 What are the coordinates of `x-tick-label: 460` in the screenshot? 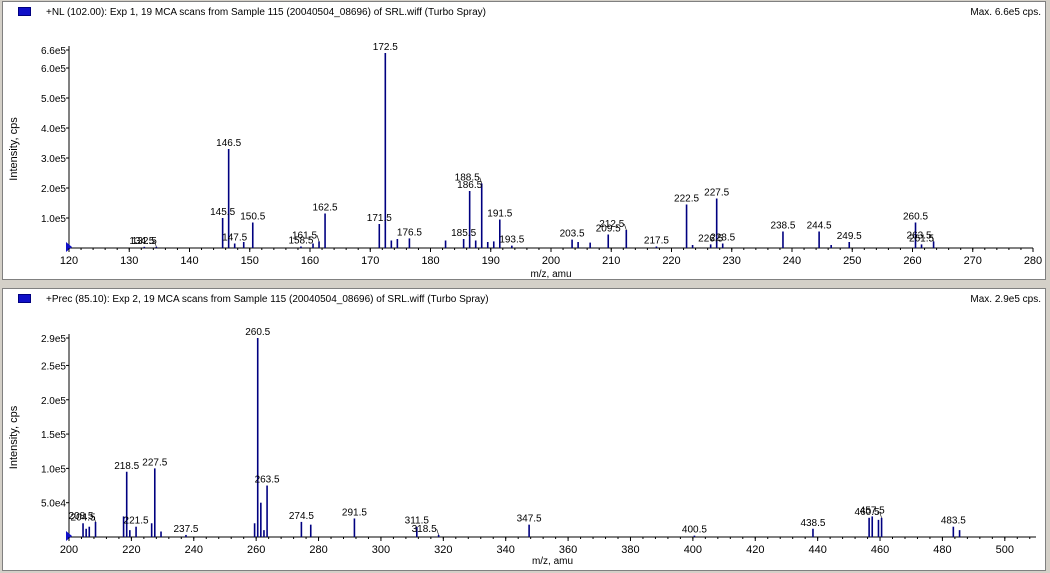 It's located at (880, 550).